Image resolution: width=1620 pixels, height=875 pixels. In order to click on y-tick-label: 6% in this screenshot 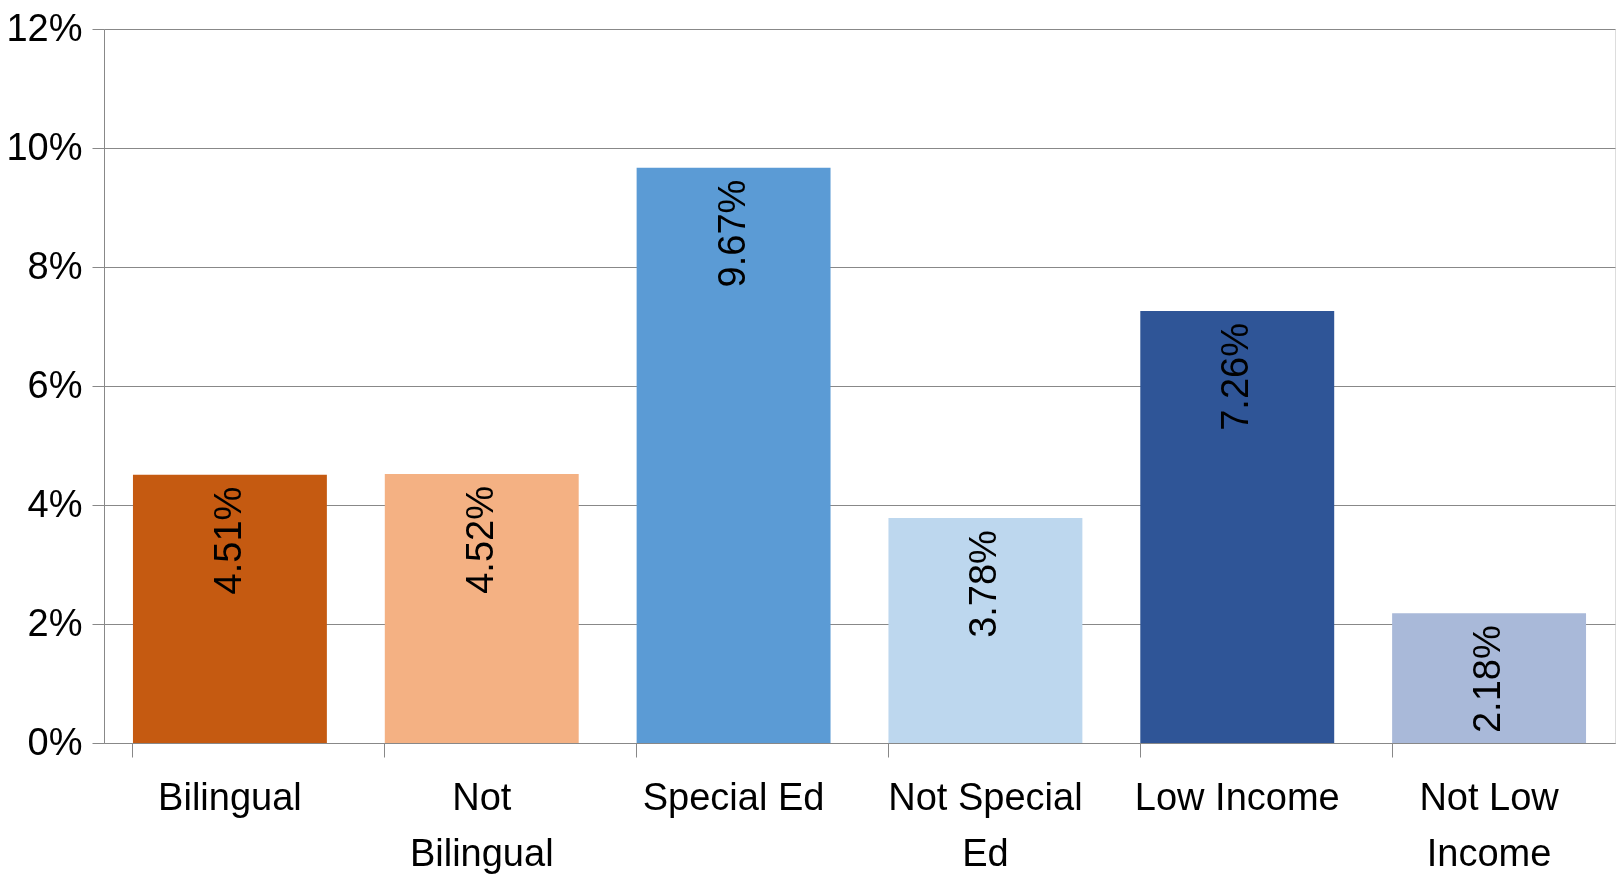, I will do `click(55, 384)`.